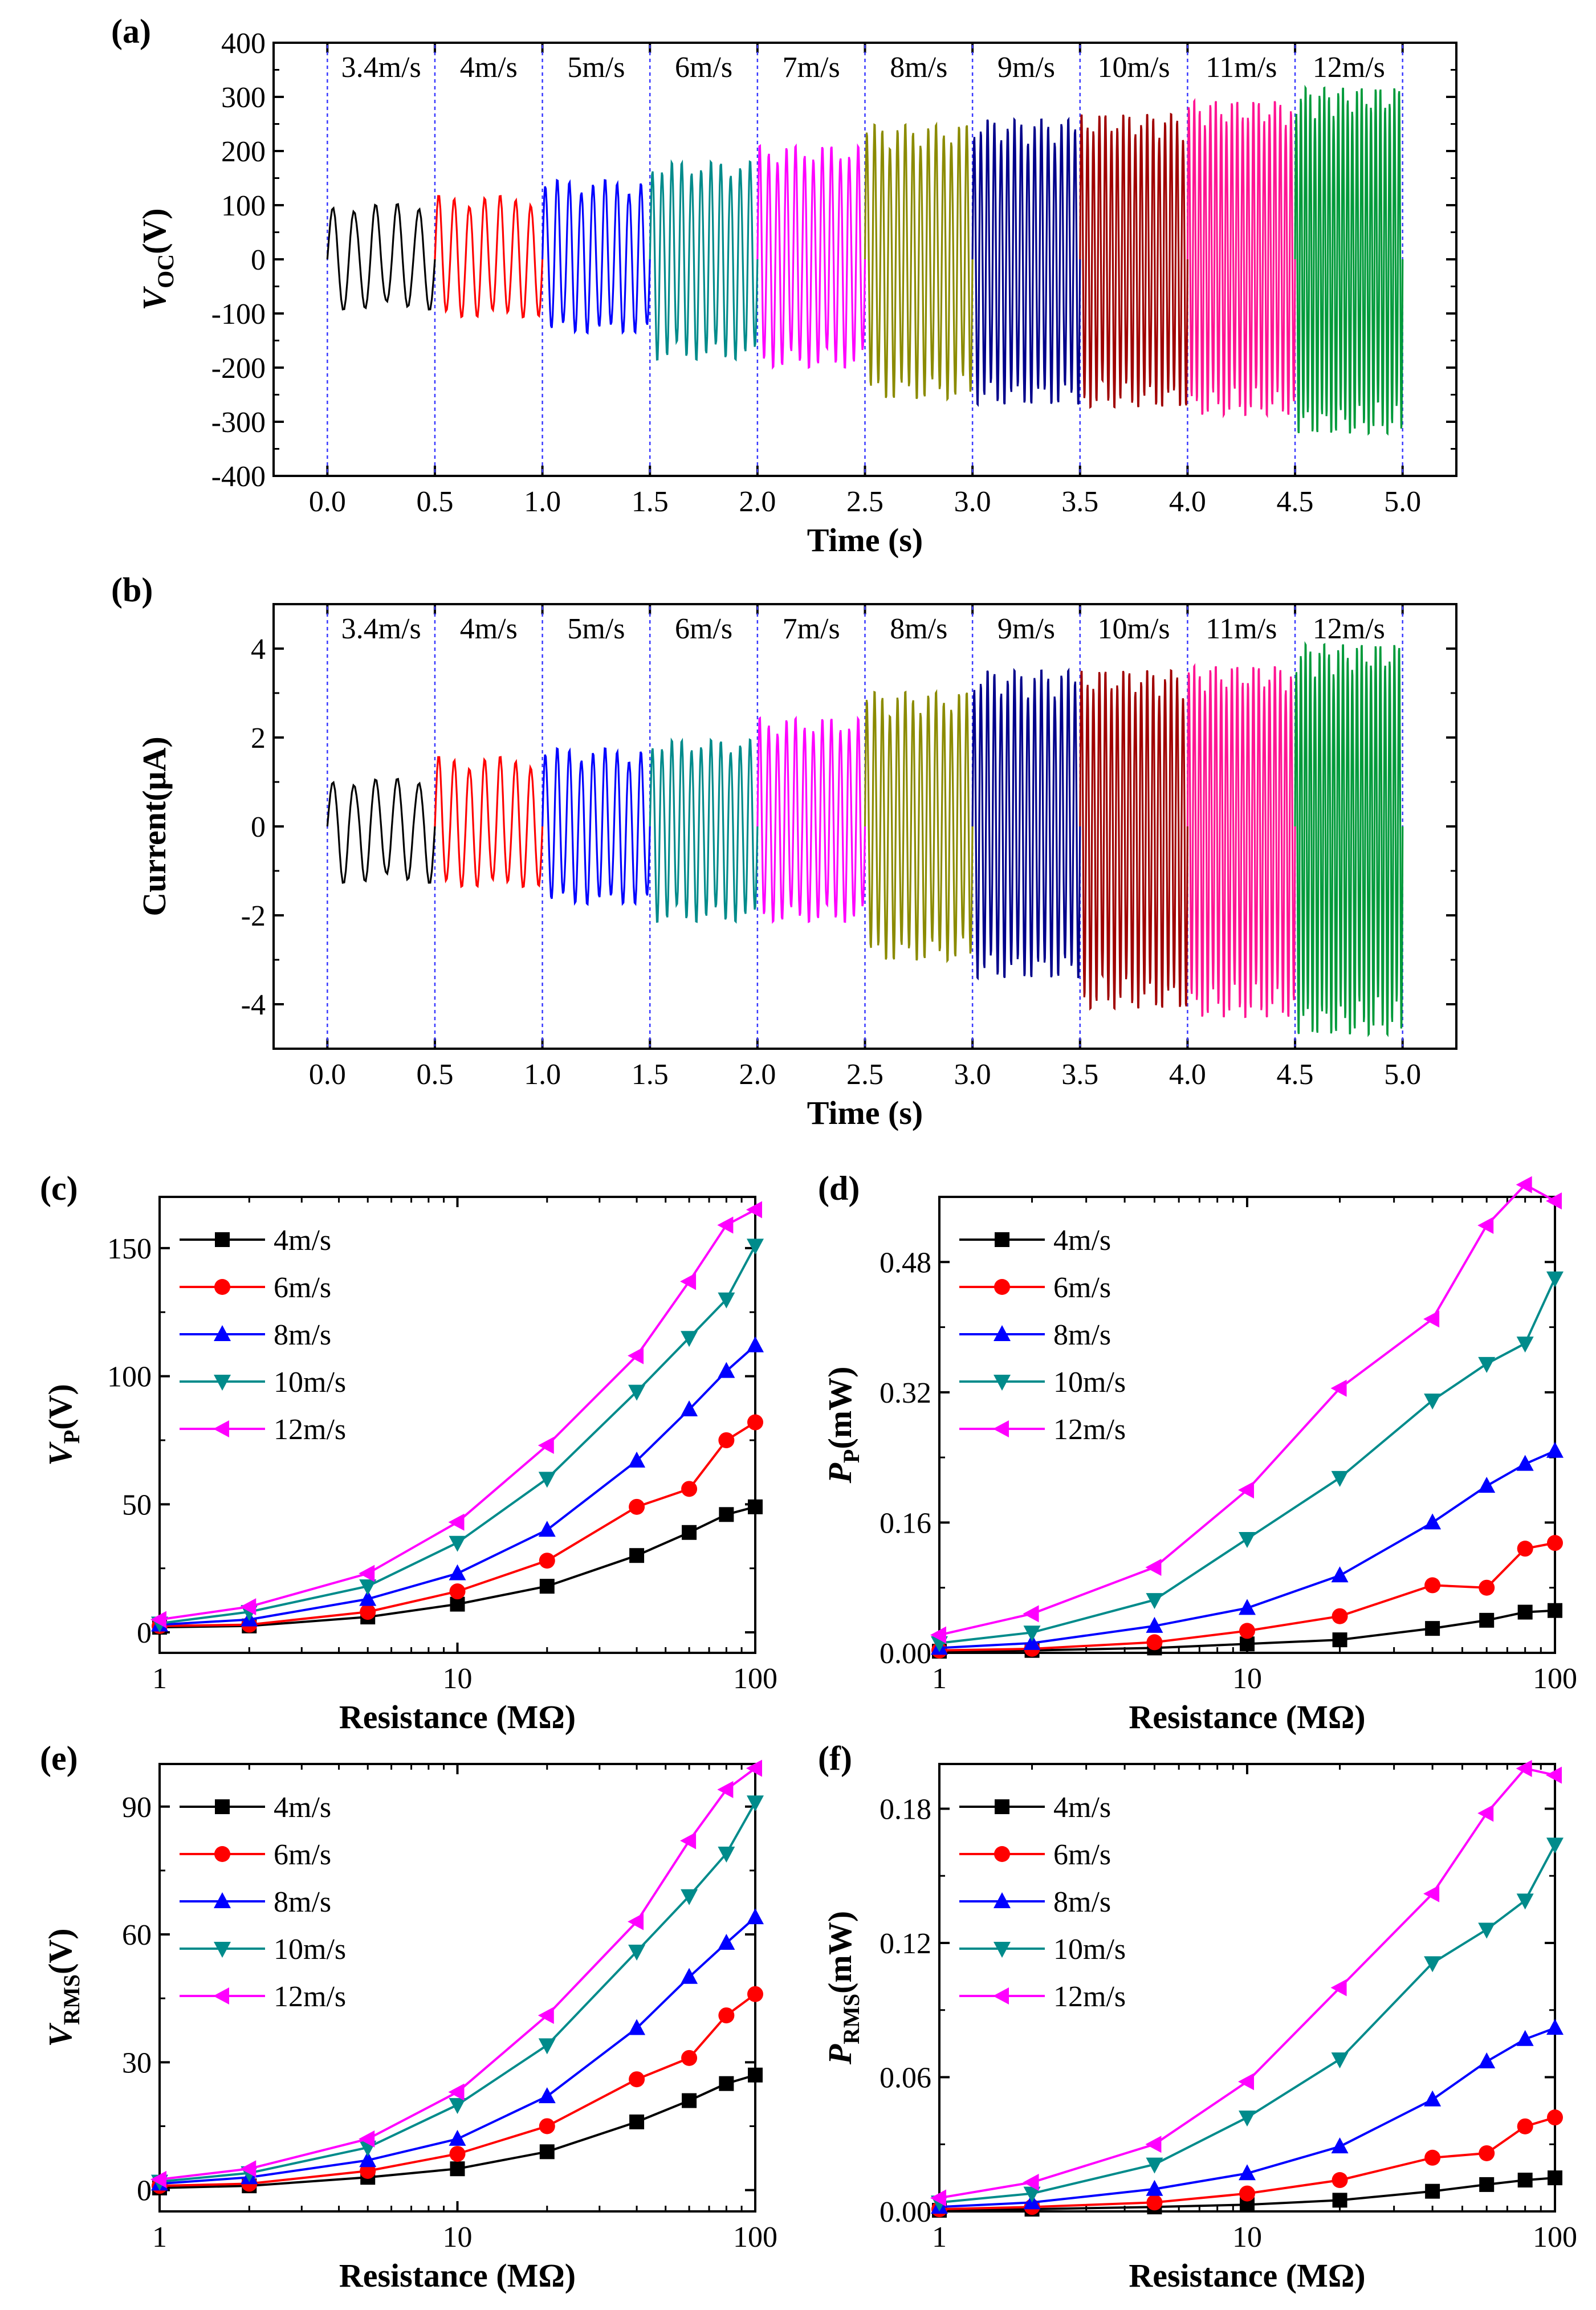 The width and height of the screenshot is (1596, 2310). I want to click on speed-label: 4m/s, so click(489, 67).